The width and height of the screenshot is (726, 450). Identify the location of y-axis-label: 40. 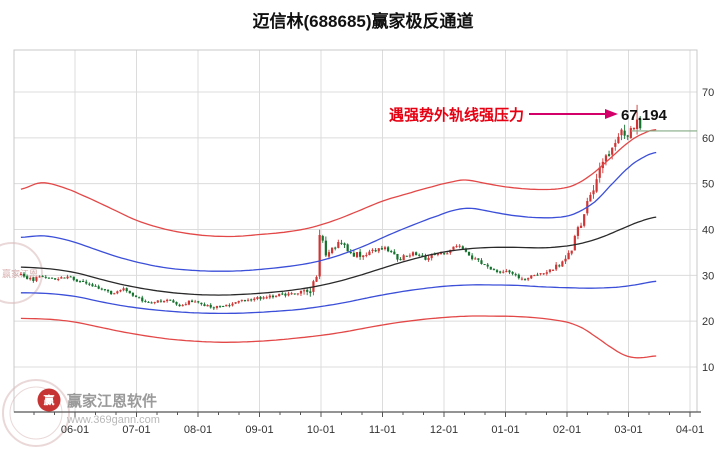
(708, 231).